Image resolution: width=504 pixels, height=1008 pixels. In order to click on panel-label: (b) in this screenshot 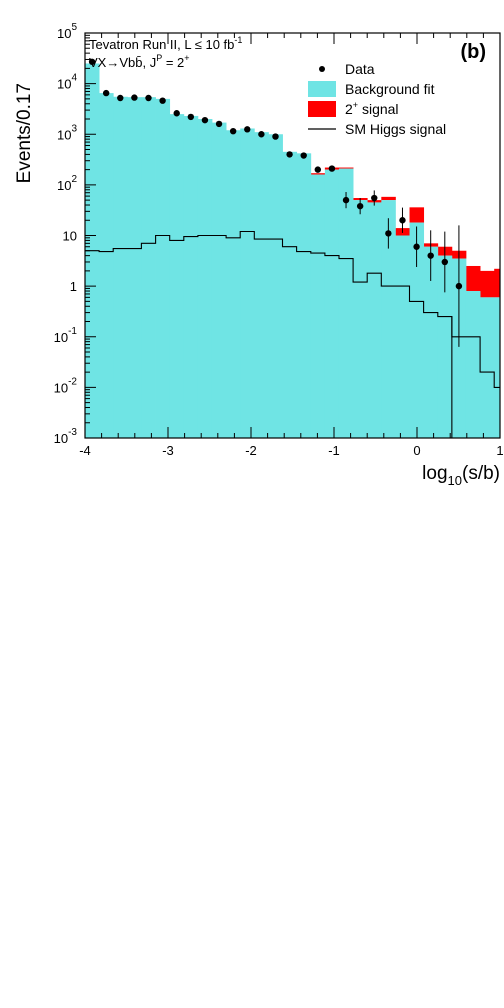, I will do `click(473, 52)`.